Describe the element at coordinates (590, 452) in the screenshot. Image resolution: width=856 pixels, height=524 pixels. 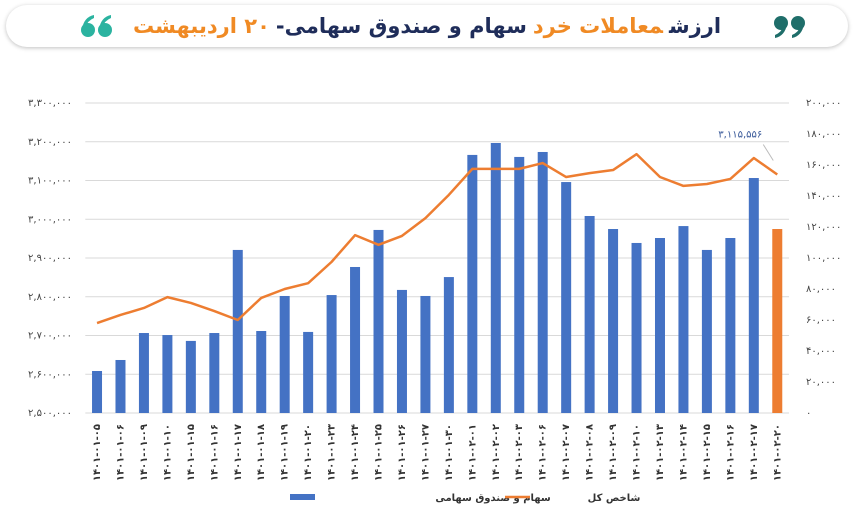
I see `x-tick-label: ۱۴۰۱-۰۲-۰۸` at that location.